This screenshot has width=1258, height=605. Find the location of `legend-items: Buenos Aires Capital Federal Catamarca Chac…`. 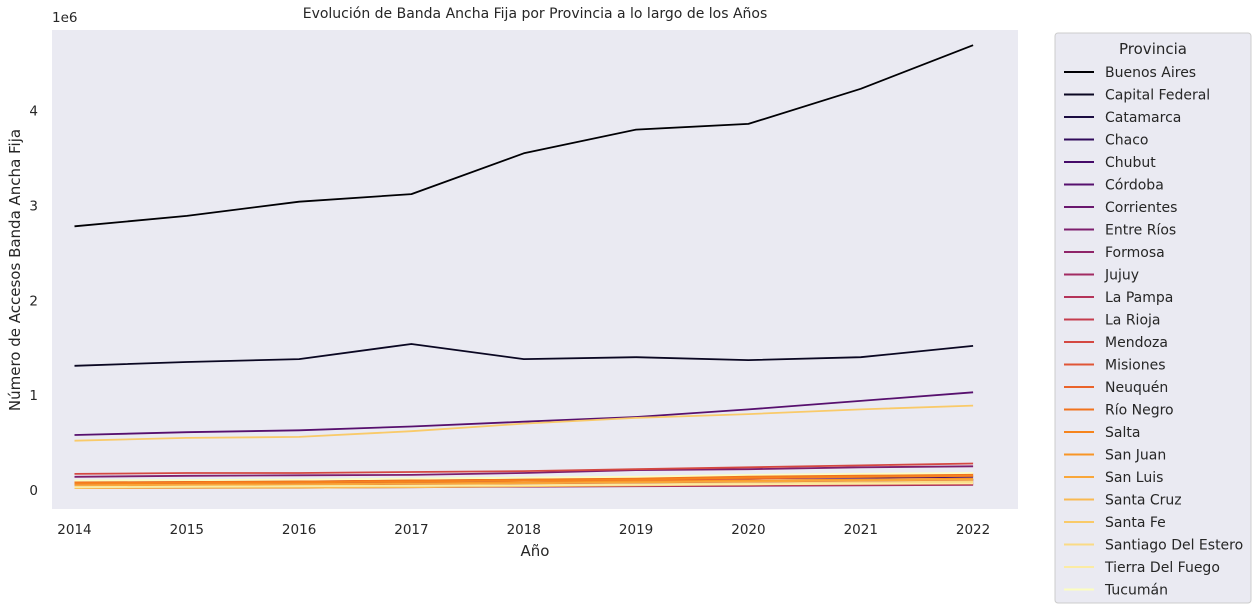

legend-items: Buenos Aires Capital Federal Catamarca Chac… is located at coordinates (1153, 332).